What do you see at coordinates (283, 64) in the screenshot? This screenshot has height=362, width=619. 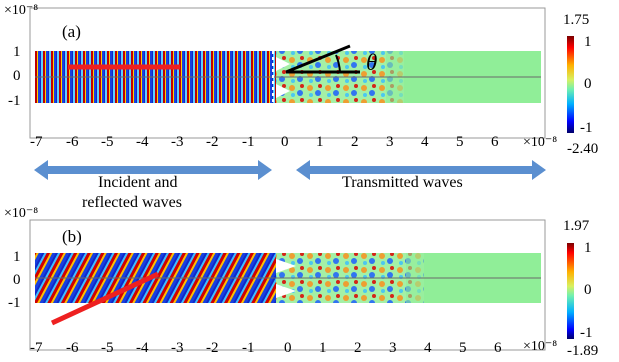 I see `panel-a-triangle-upper` at bounding box center [283, 64].